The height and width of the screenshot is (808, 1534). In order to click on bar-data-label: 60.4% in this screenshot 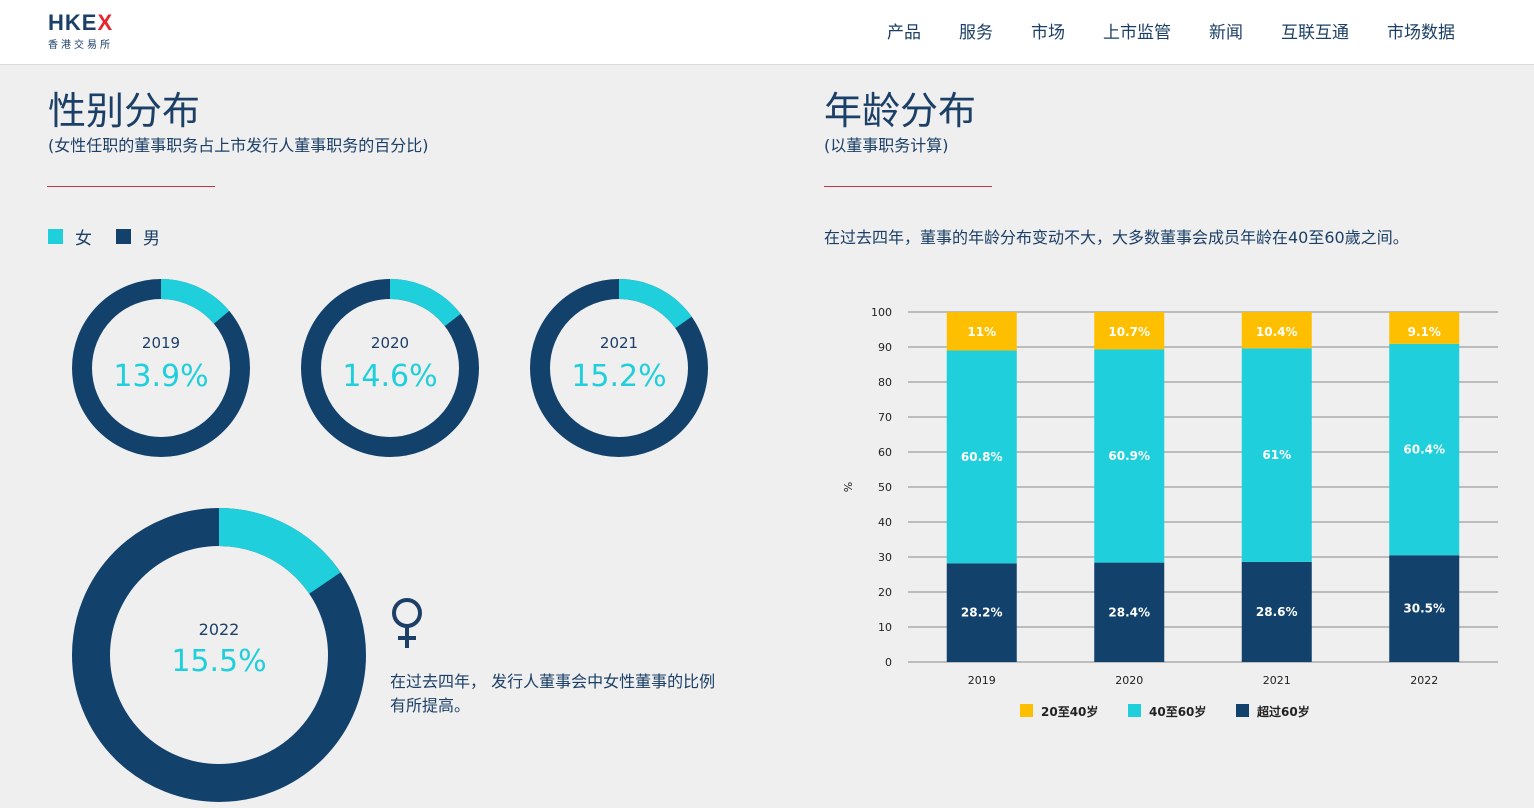, I will do `click(1424, 450)`.